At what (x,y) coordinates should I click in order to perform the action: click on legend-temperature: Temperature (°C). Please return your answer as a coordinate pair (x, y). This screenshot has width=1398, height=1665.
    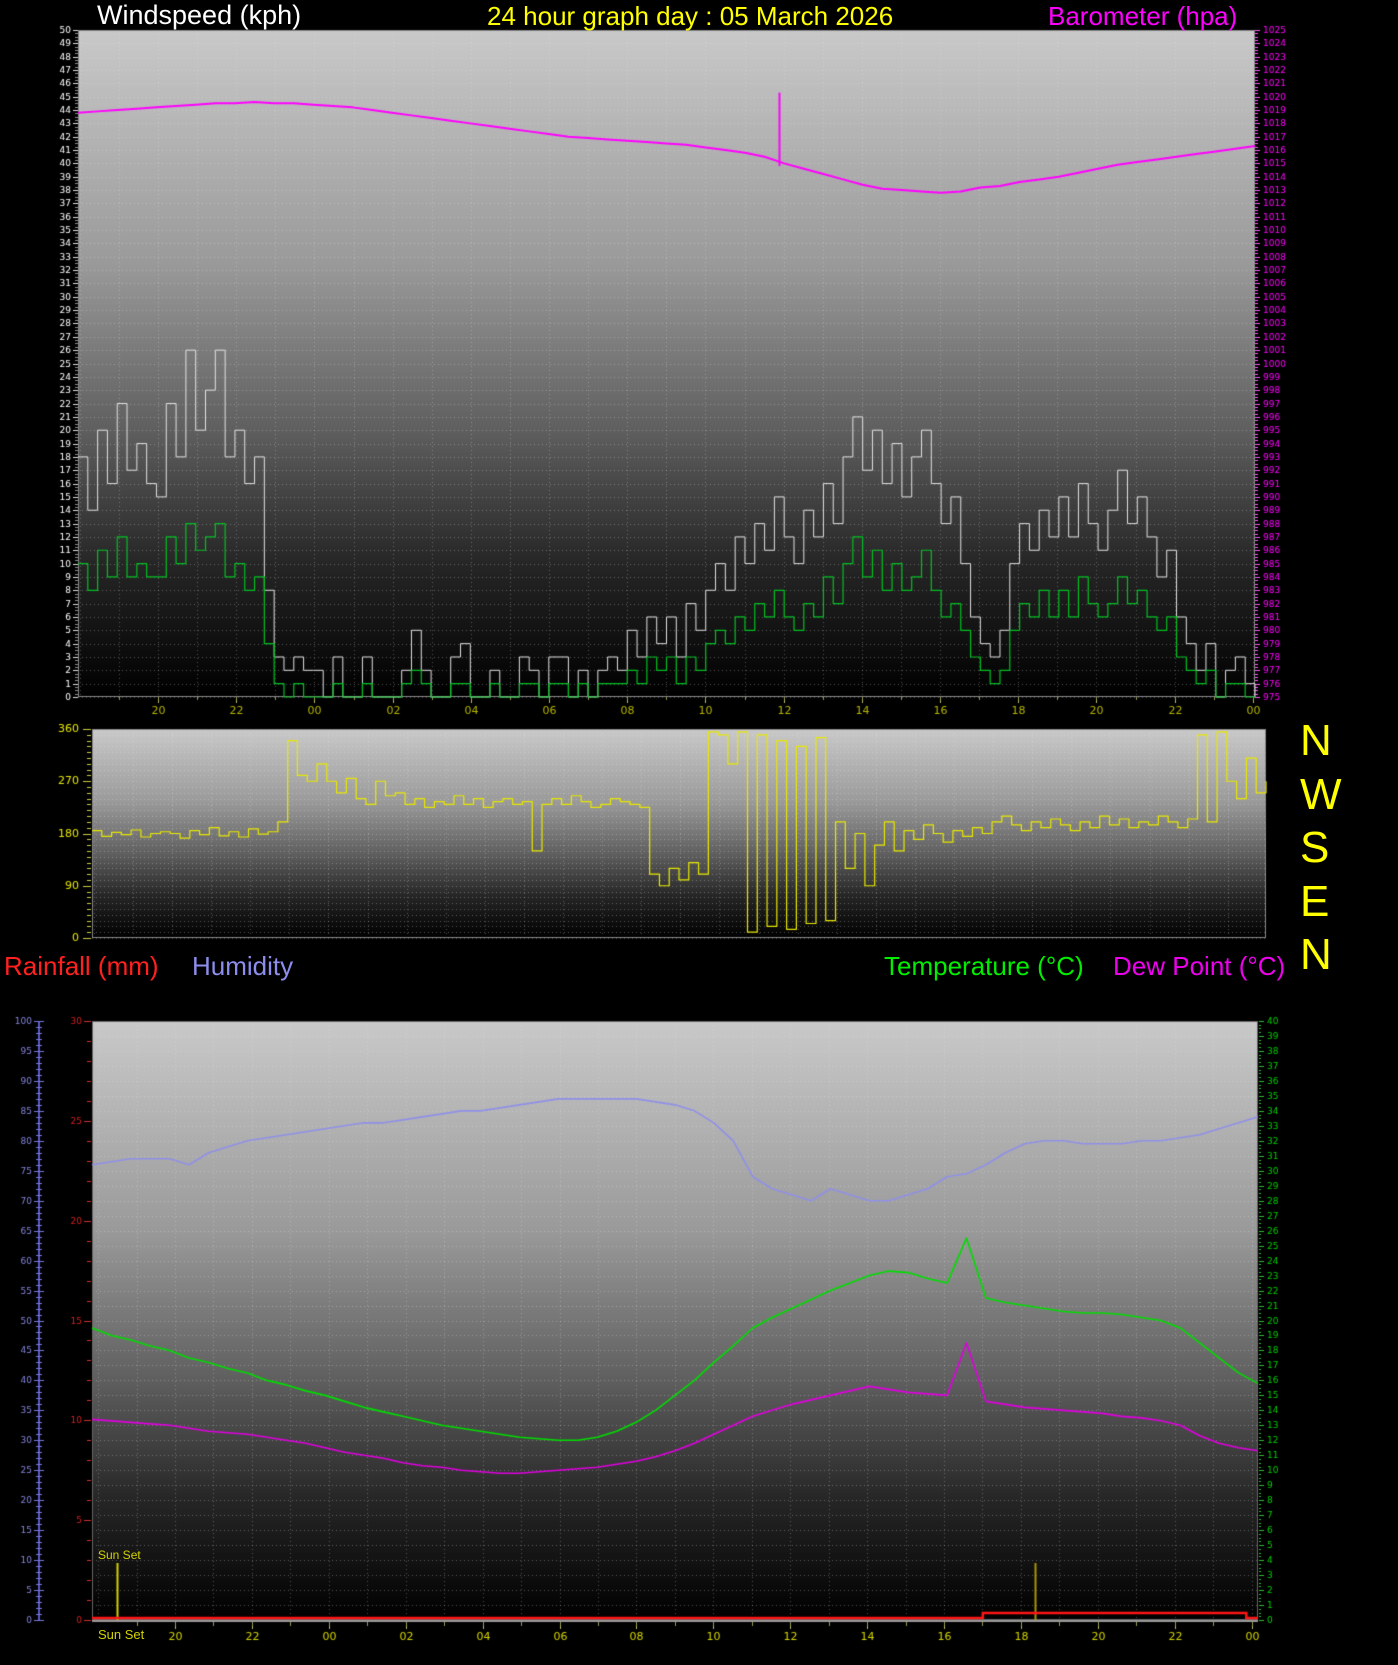
    Looking at the image, I should click on (984, 966).